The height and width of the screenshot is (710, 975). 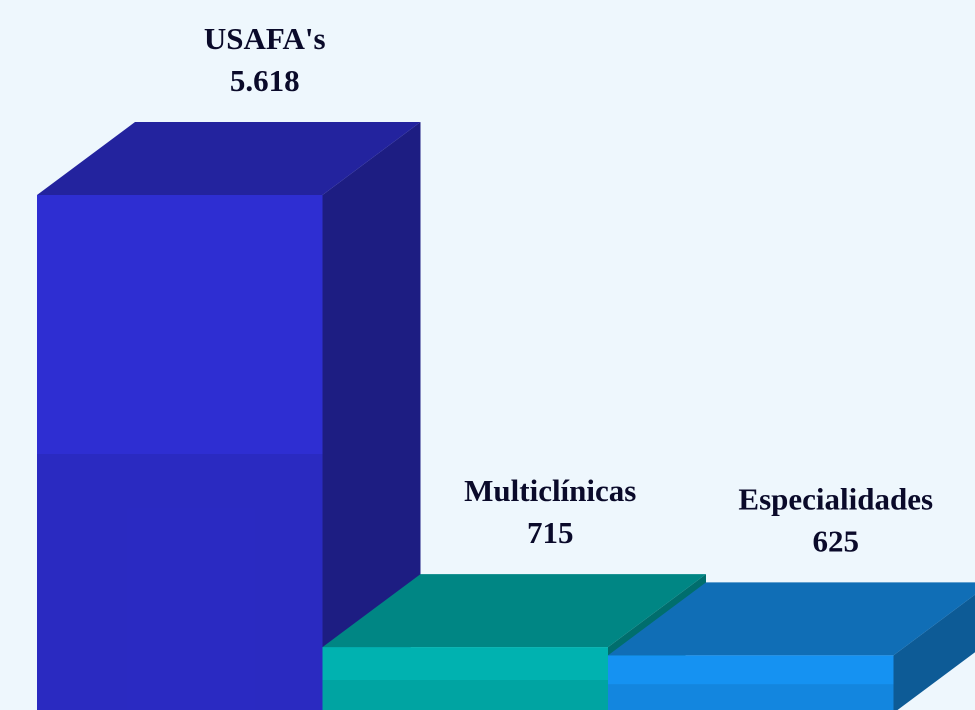 I want to click on category-label: USAFA's, so click(x=265, y=38).